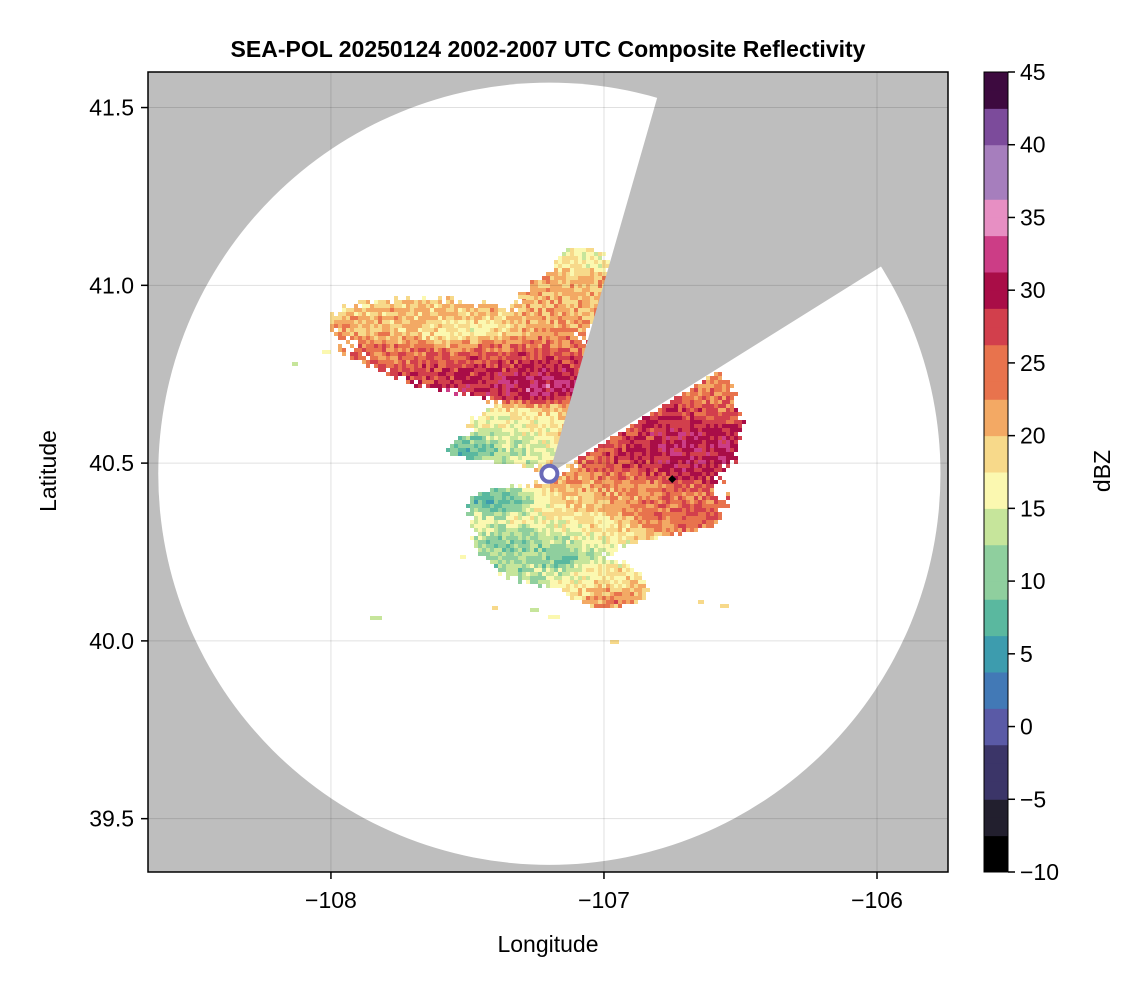  I want to click on colorbar-tick-label: 15, so click(1033, 508).